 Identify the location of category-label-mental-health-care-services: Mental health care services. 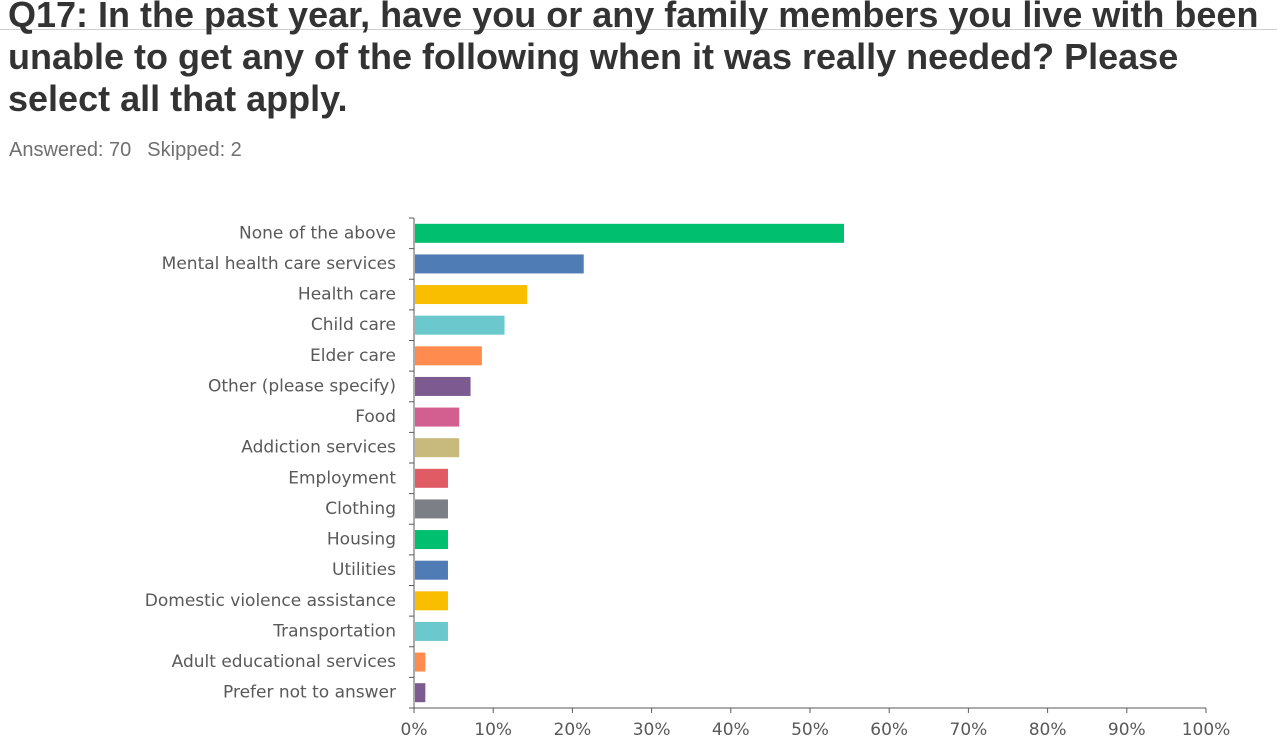
(279, 264).